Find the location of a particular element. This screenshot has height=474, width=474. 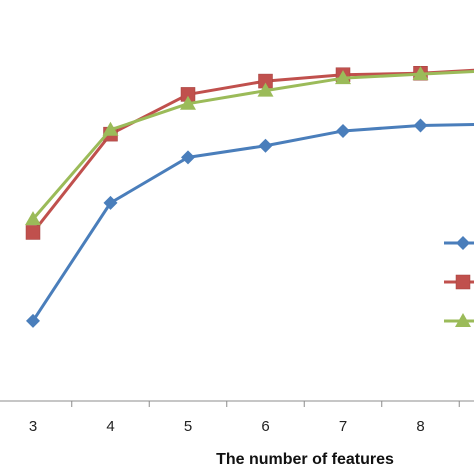

square-marker is located at coordinates (33, 232).